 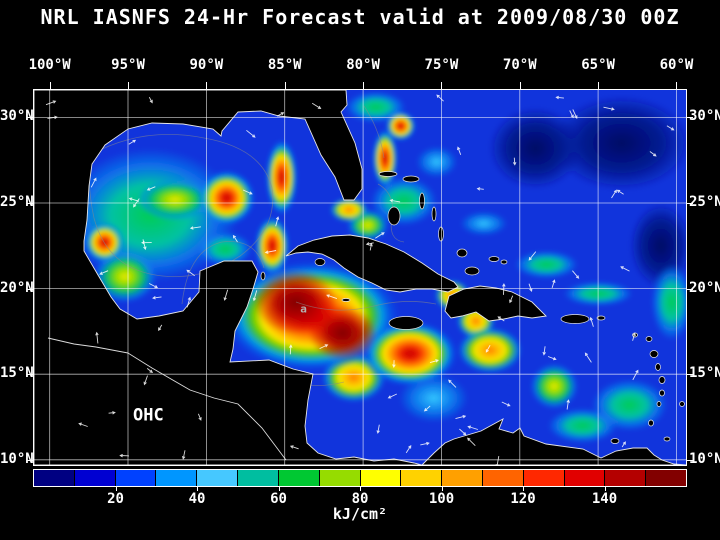 What do you see at coordinates (649, 339) in the screenshot?
I see `island-antigua` at bounding box center [649, 339].